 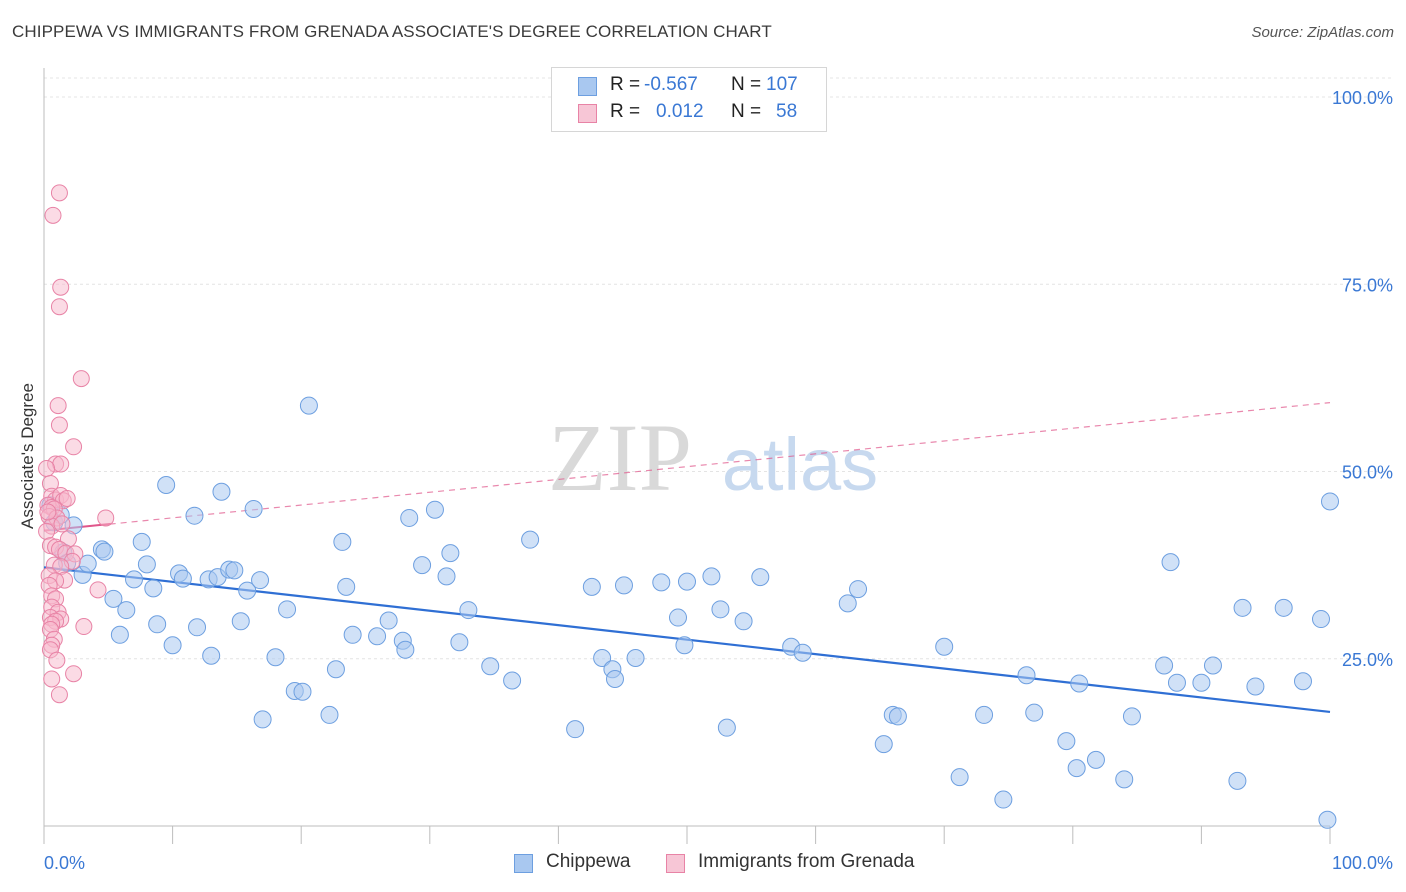 What do you see at coordinates (713, 457) in the screenshot?
I see `watermark: ZIP atlas` at bounding box center [713, 457].